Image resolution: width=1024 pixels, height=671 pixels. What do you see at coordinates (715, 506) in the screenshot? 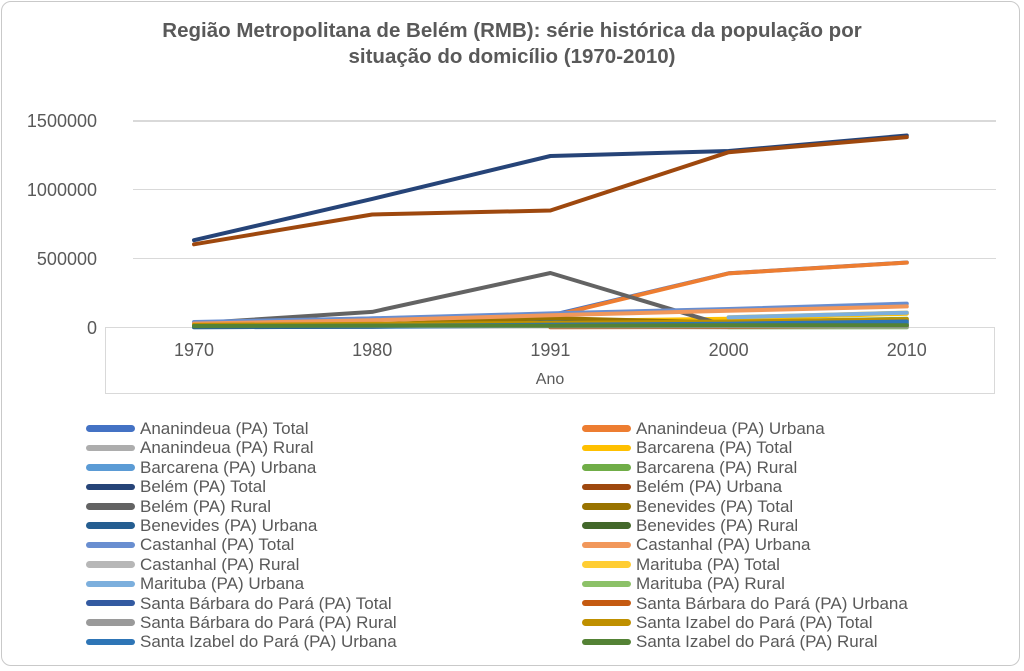
I see `legend-label-benevides-pa-total: Benevides (PA) Total` at bounding box center [715, 506].